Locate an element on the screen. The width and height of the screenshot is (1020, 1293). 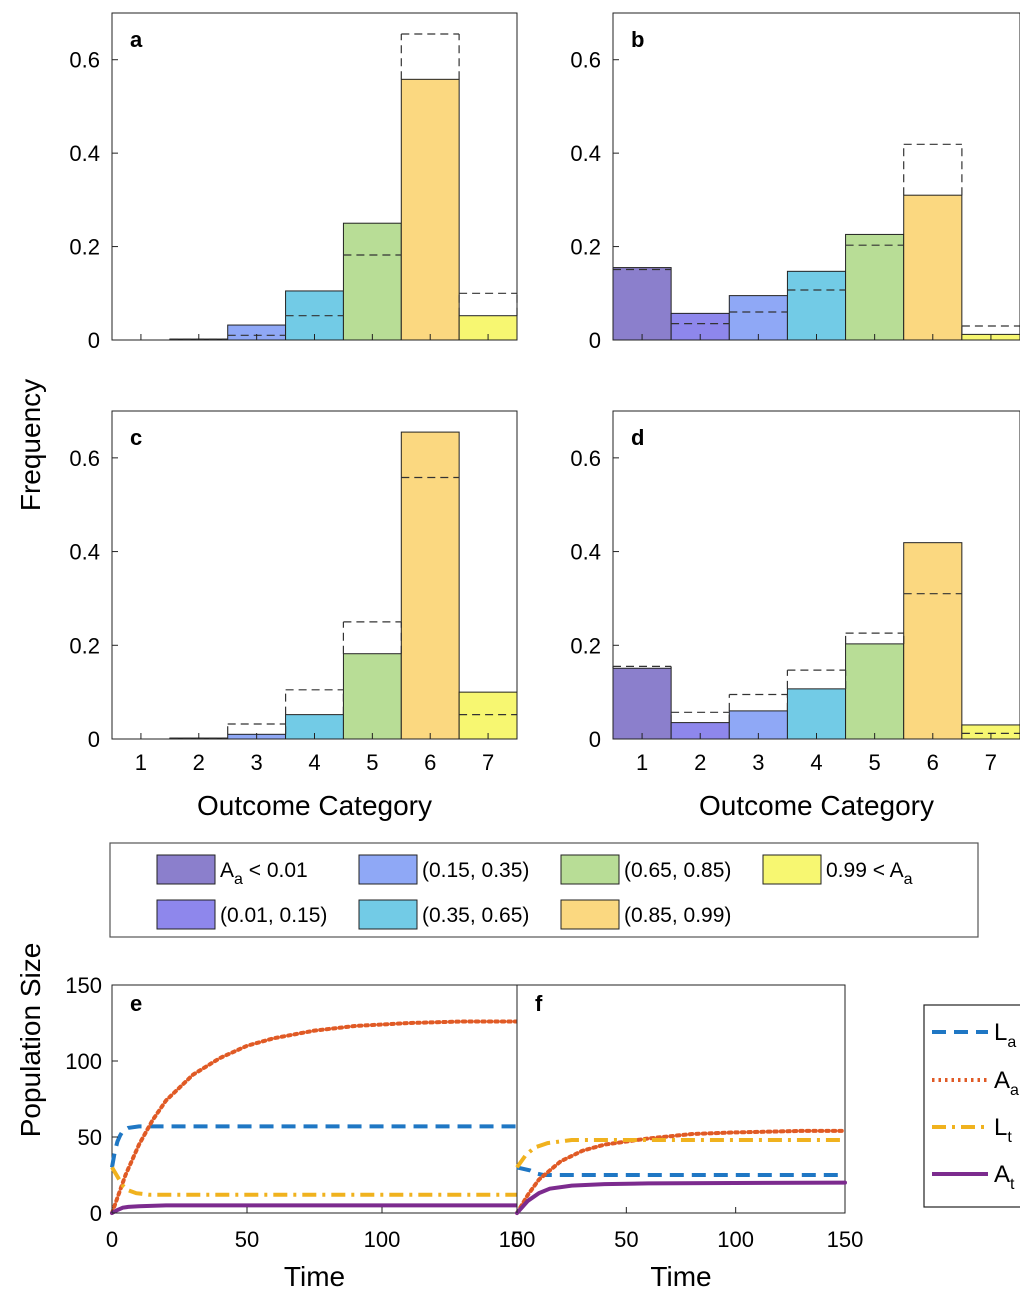
population-axis-label: Population Size is located at coordinates (30, 1040).